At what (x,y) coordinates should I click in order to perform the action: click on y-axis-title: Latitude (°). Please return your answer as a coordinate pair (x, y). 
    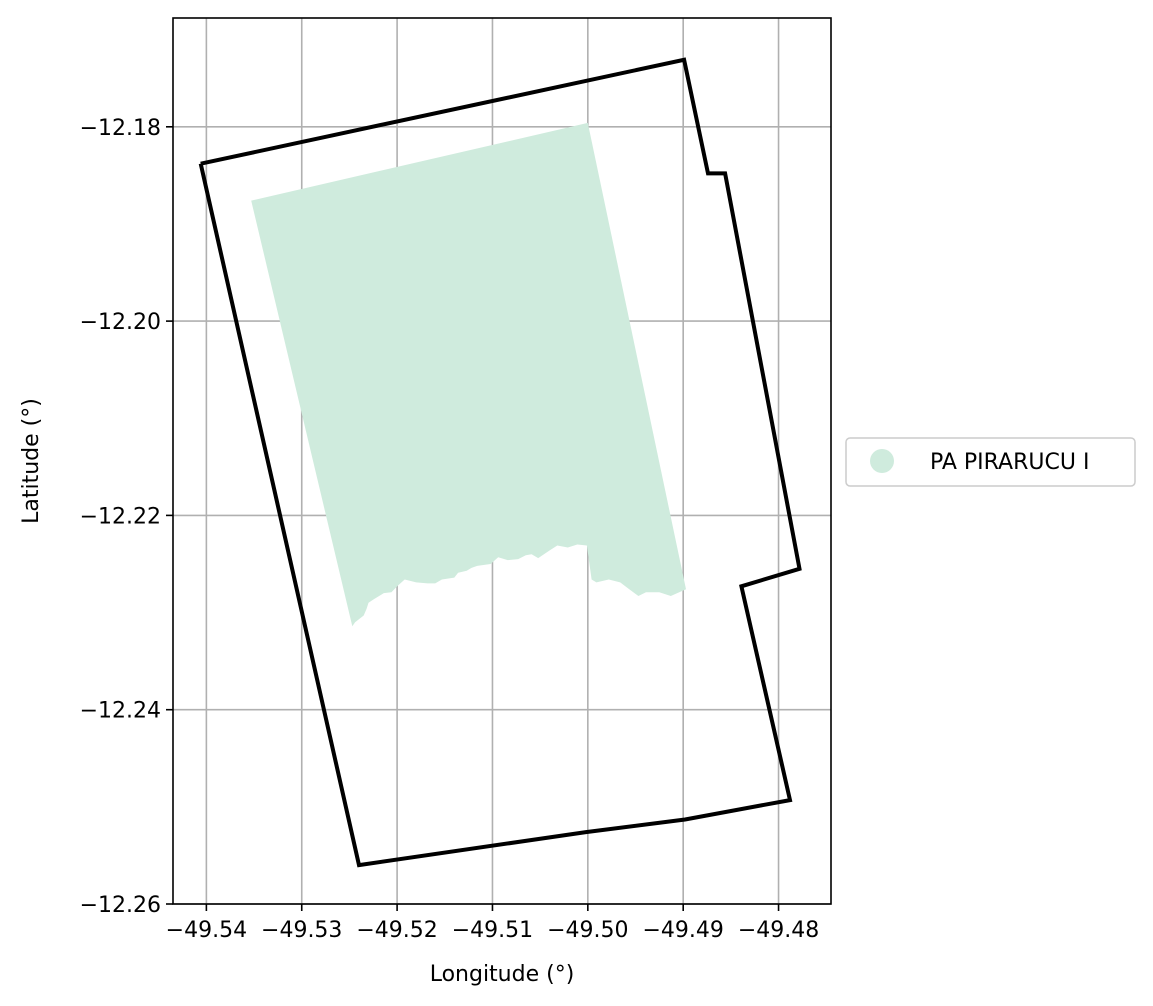
    Looking at the image, I should click on (31, 461).